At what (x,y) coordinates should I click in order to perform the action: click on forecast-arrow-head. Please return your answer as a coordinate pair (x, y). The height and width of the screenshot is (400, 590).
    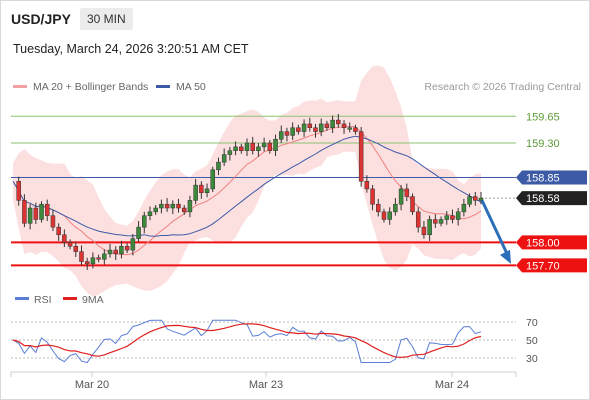
    Looking at the image, I should click on (505, 256).